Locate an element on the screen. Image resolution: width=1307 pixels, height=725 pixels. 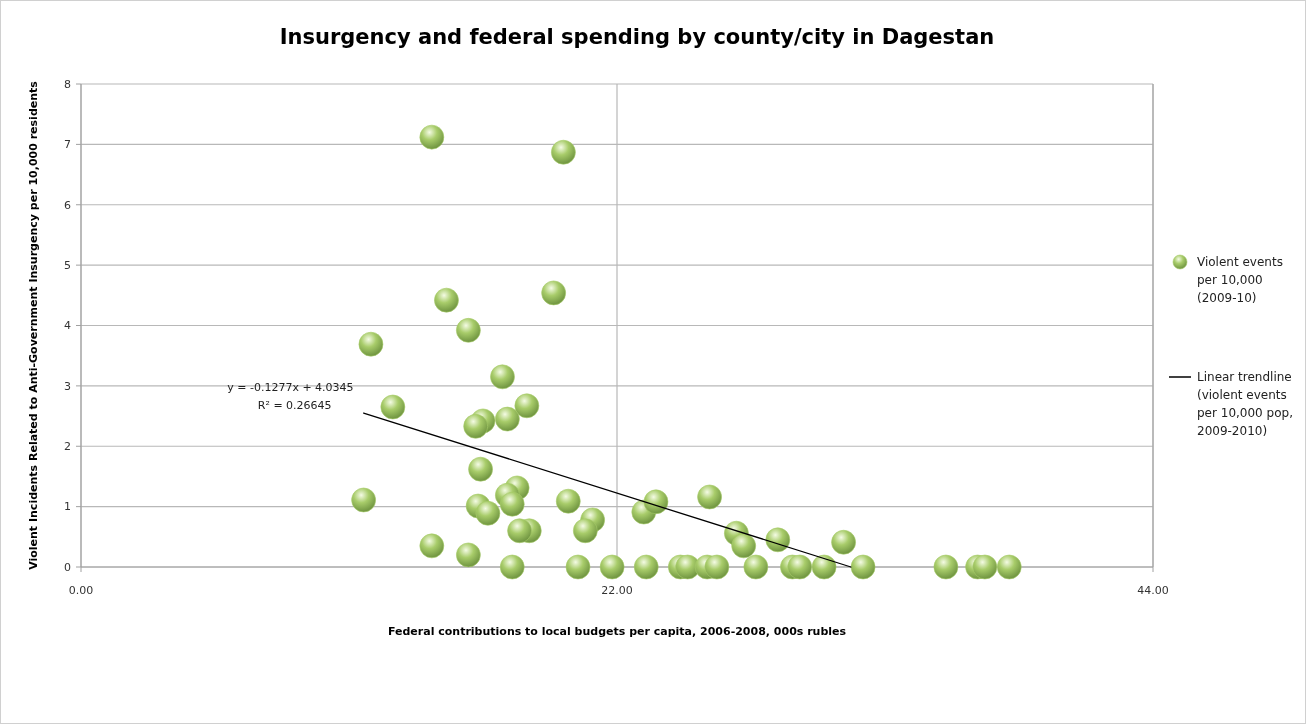
y-tick-label: 4 is located at coordinates (67, 326).